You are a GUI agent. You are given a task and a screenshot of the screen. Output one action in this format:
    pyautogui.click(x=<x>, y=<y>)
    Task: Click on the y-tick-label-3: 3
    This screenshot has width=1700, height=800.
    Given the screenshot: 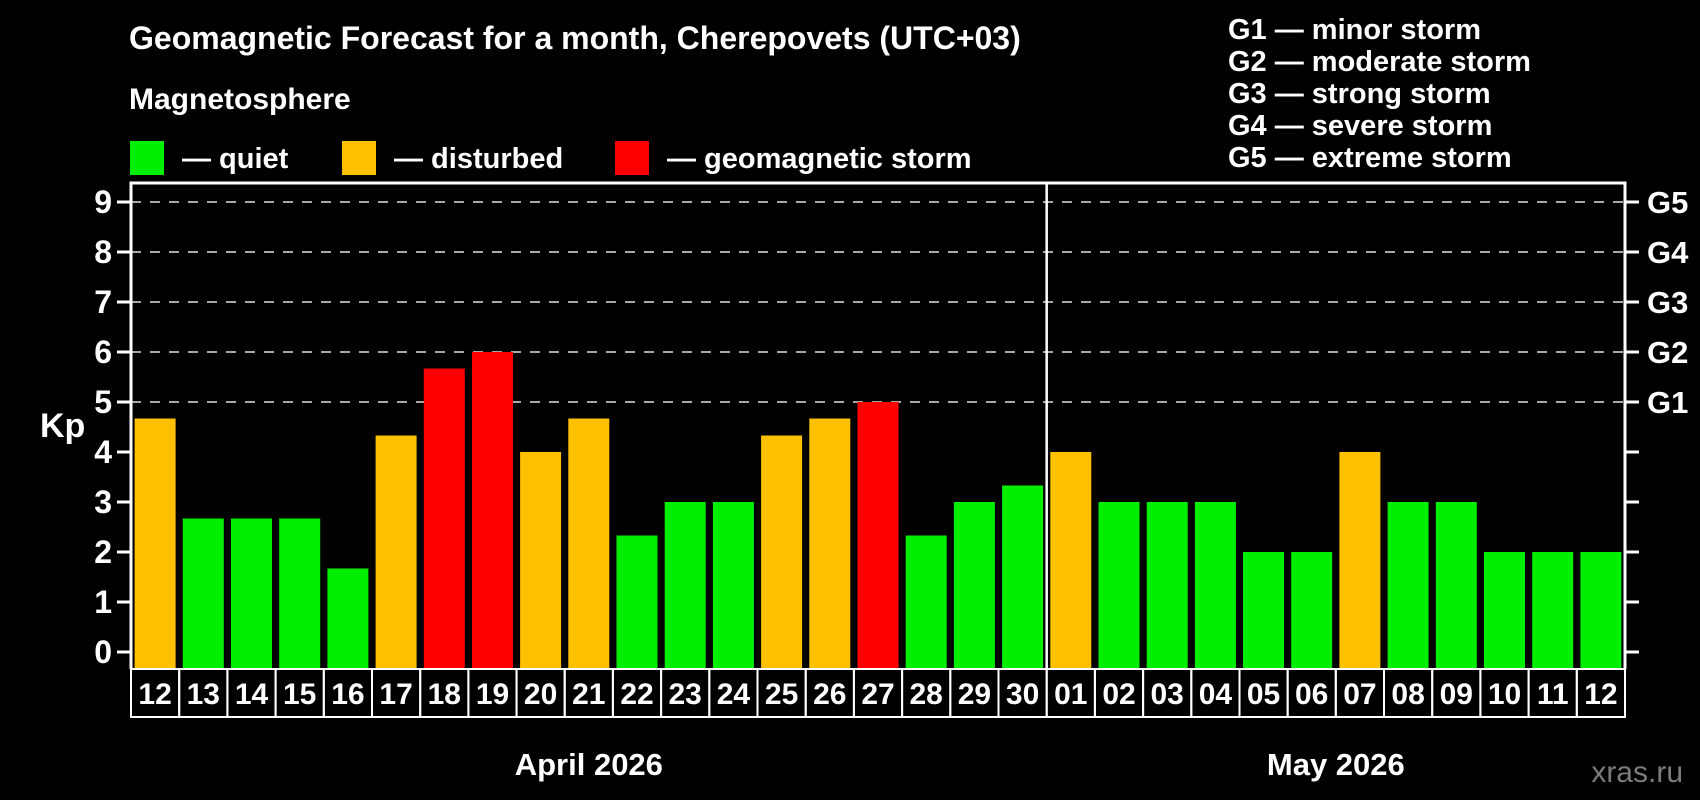 What is the action you would take?
    pyautogui.click(x=103, y=502)
    